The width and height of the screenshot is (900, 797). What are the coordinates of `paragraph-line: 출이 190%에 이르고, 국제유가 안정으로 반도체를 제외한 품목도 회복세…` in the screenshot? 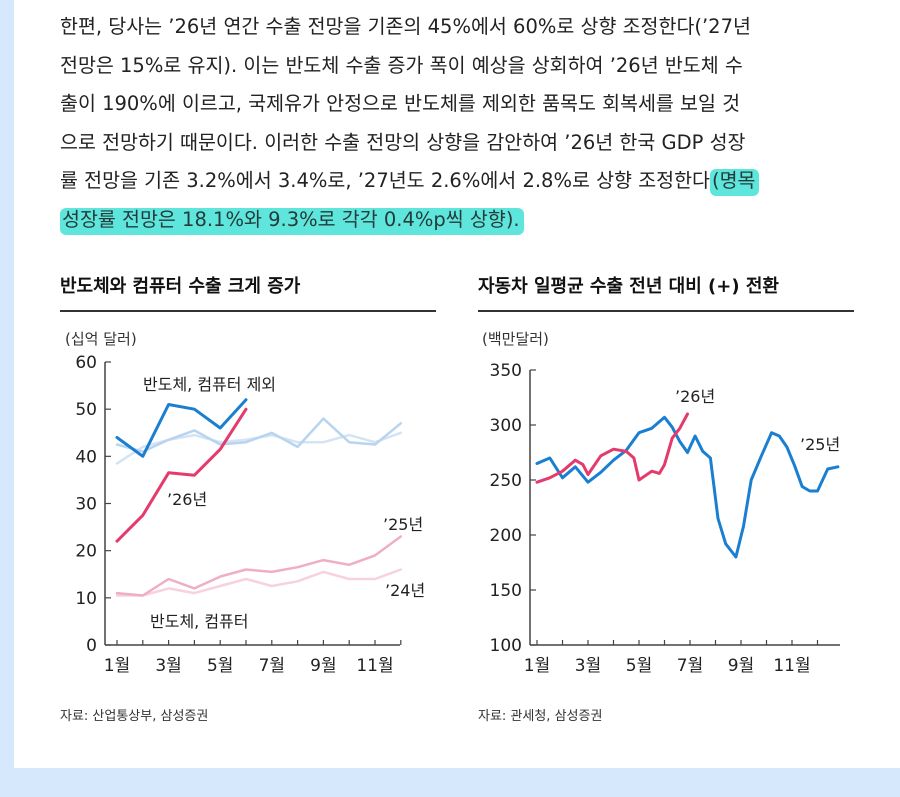 It's located at (400, 103).